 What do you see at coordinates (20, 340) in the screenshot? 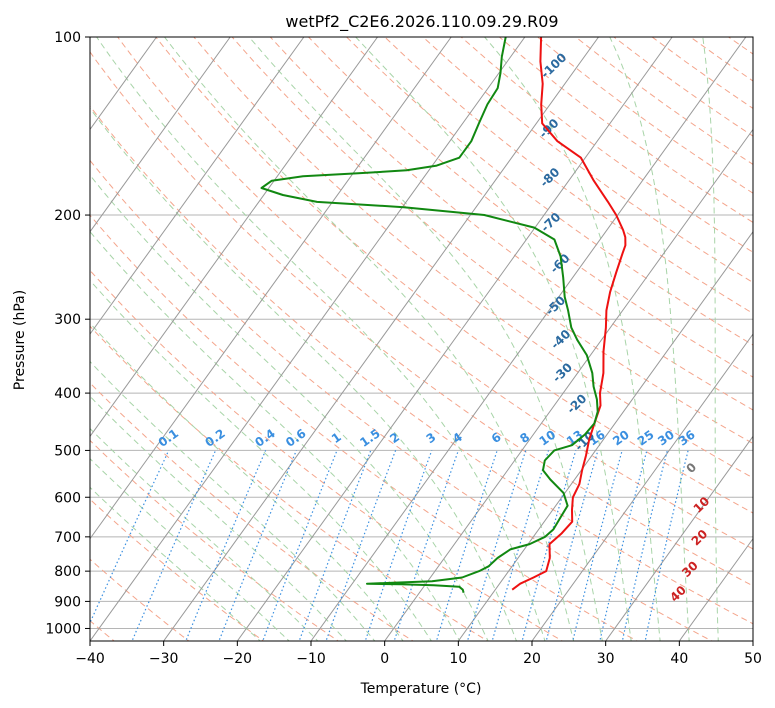
I see `y-axis-label: Pressure (hPa)` at bounding box center [20, 340].